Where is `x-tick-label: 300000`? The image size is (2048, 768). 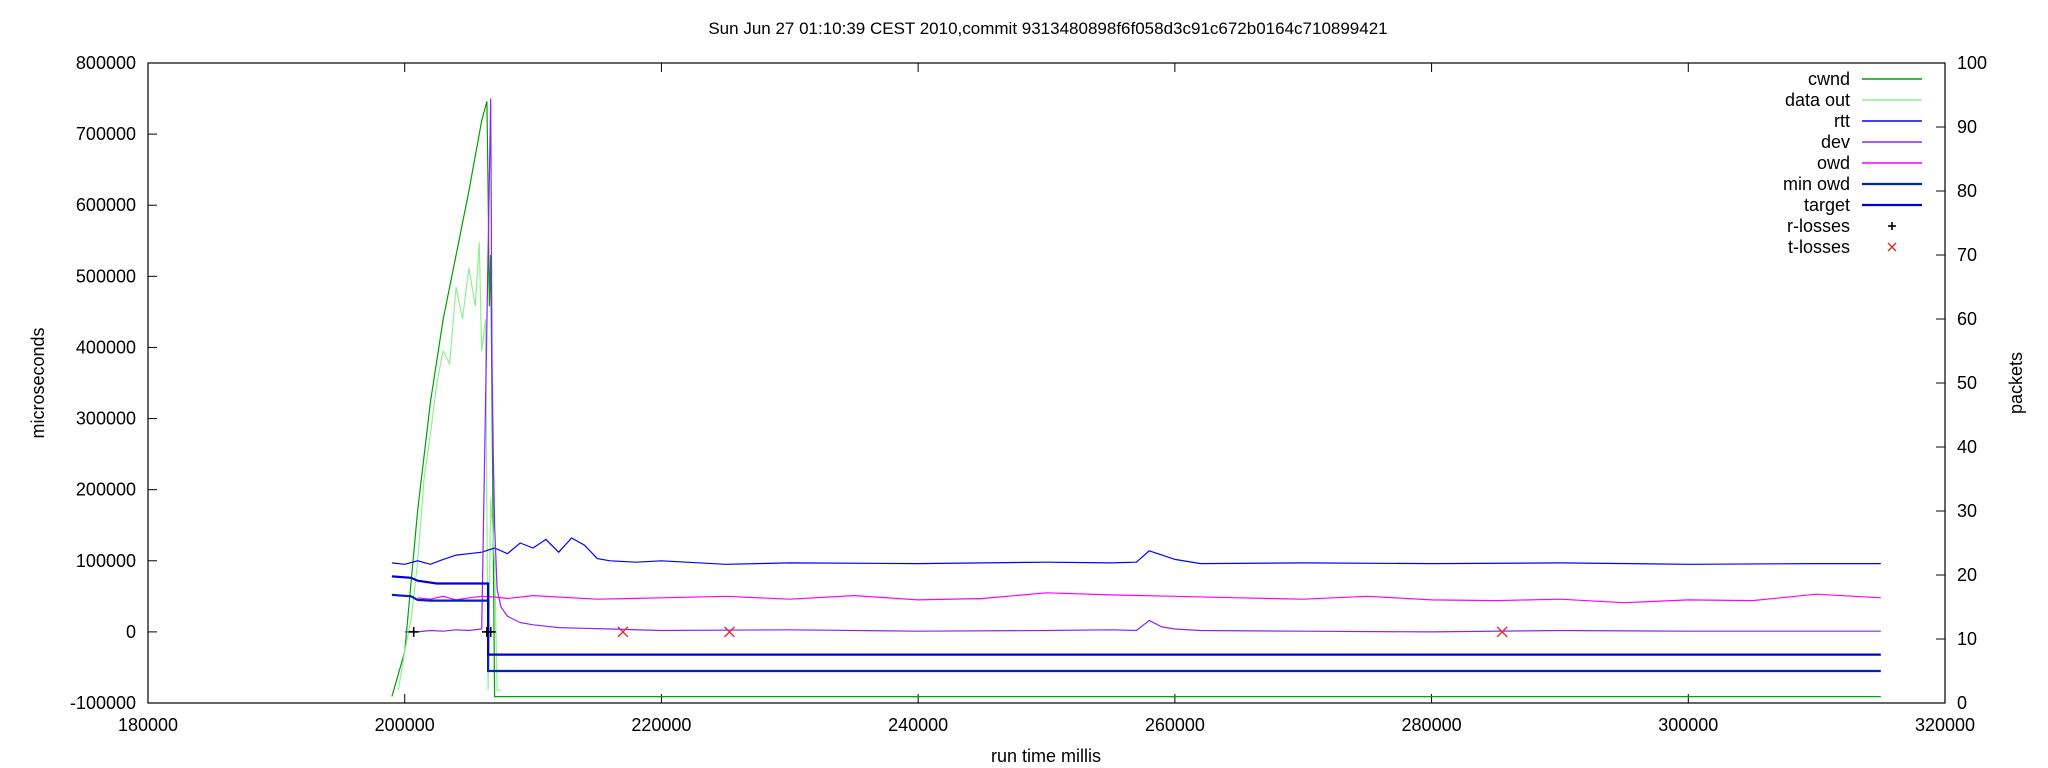
x-tick-label: 300000 is located at coordinates (1688, 725).